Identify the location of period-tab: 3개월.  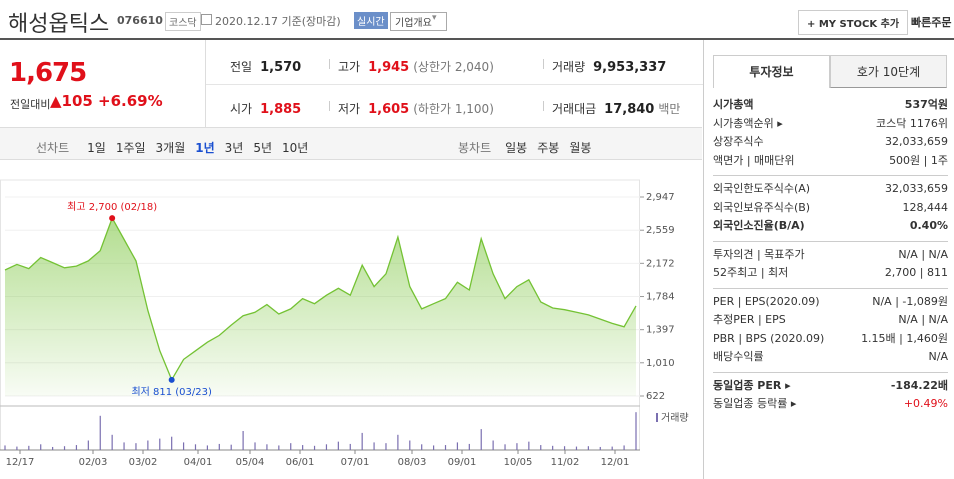
(170, 148).